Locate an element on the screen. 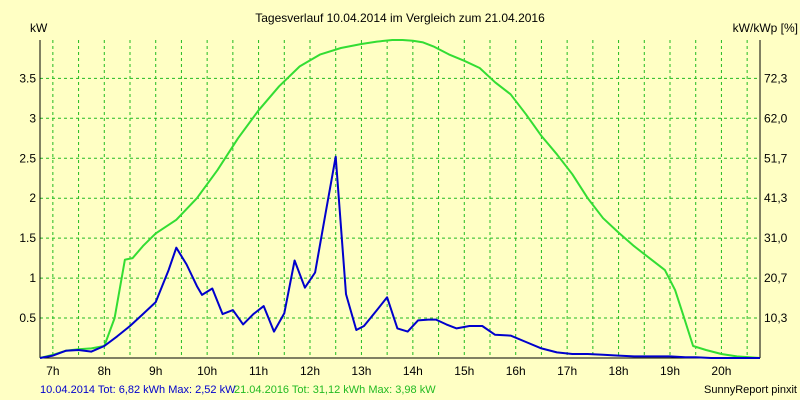 This screenshot has height=400, width=800. x-tick-label: 14h is located at coordinates (413, 371).